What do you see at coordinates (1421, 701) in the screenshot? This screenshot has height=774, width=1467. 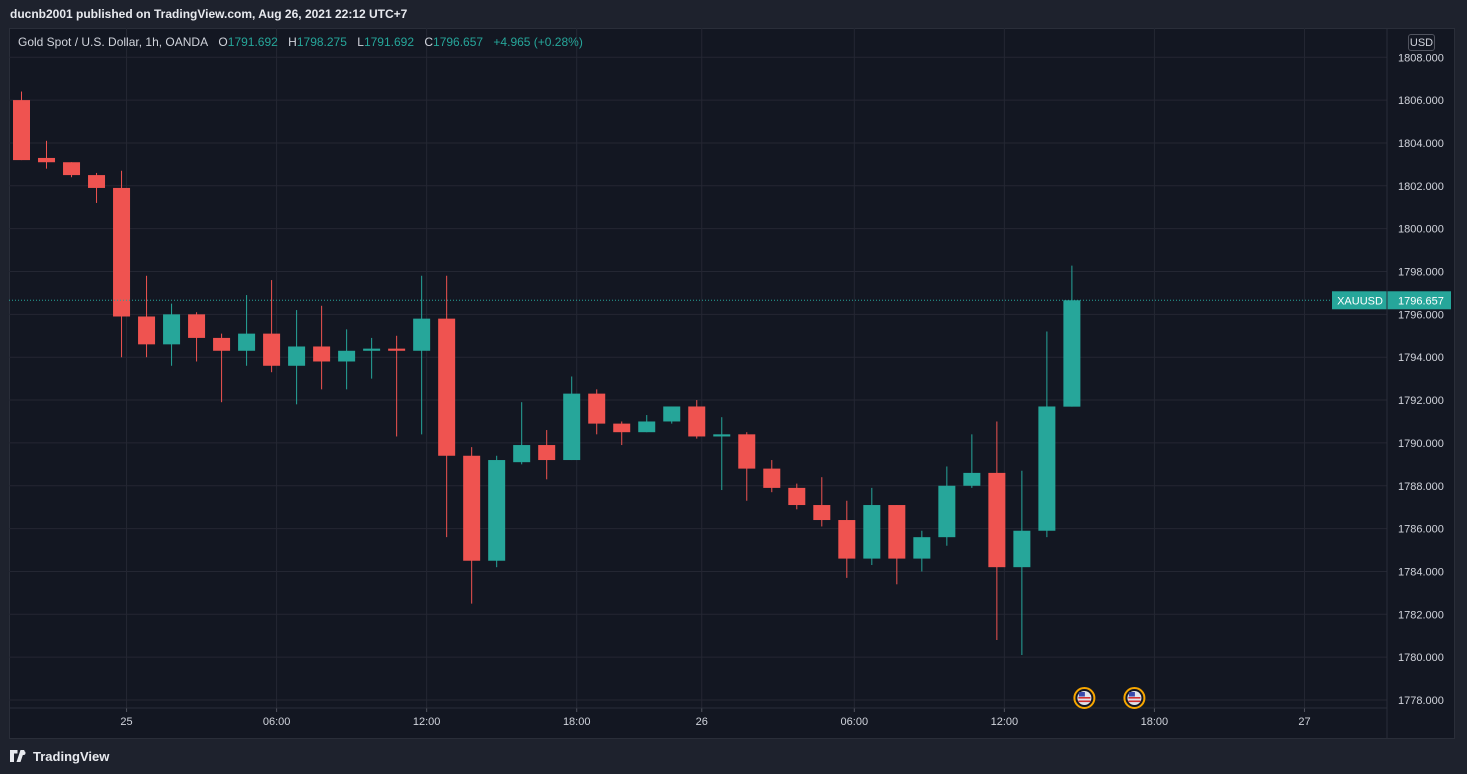 I see `y-tick-label: 1778.000` at bounding box center [1421, 701].